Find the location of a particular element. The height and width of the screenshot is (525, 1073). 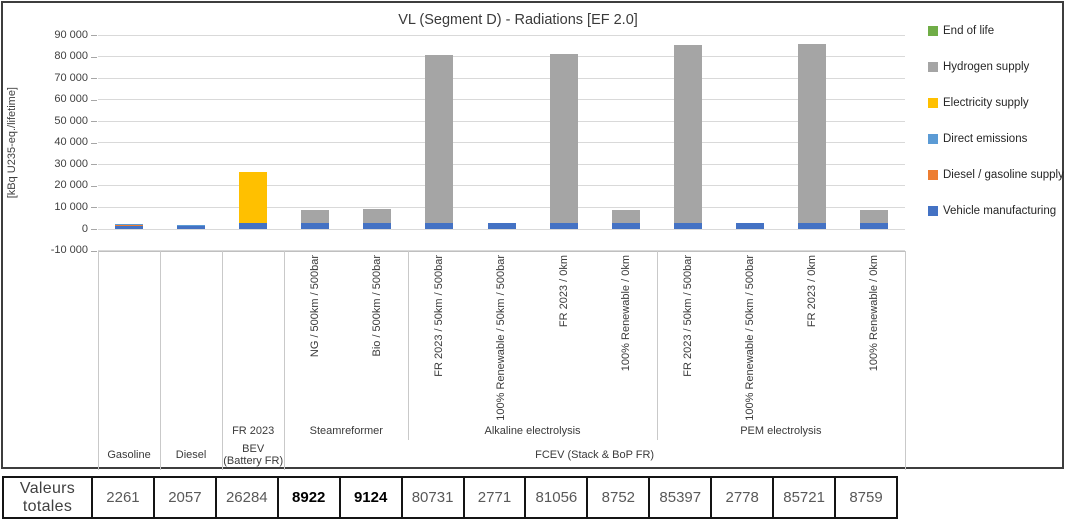

totals-cell: 2771 is located at coordinates (494, 497).